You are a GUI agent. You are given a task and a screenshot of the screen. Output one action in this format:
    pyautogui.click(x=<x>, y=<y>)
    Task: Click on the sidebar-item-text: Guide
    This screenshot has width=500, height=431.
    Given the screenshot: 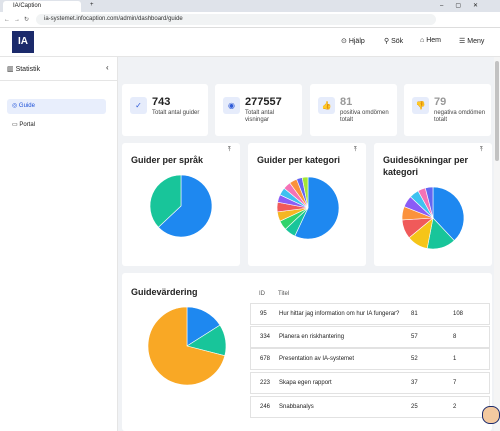 What is the action you would take?
    pyautogui.click(x=26, y=106)
    